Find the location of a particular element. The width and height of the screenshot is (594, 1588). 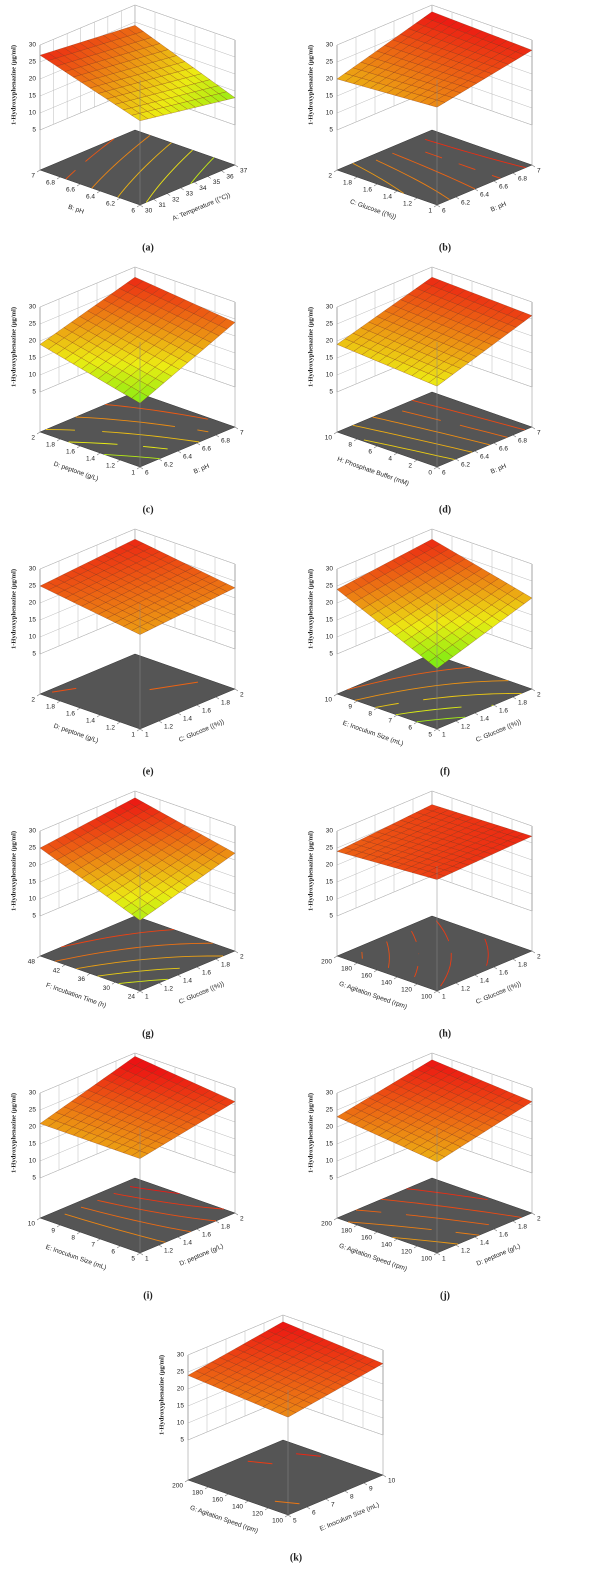

panel-label: (b) is located at coordinates (445, 247).